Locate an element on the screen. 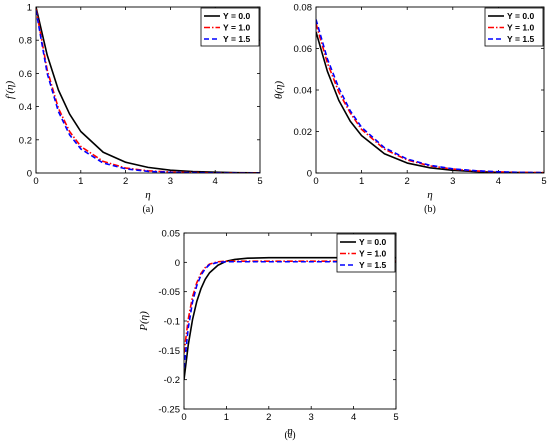 The image size is (550, 445). panel-caption: (a) is located at coordinates (147, 209).